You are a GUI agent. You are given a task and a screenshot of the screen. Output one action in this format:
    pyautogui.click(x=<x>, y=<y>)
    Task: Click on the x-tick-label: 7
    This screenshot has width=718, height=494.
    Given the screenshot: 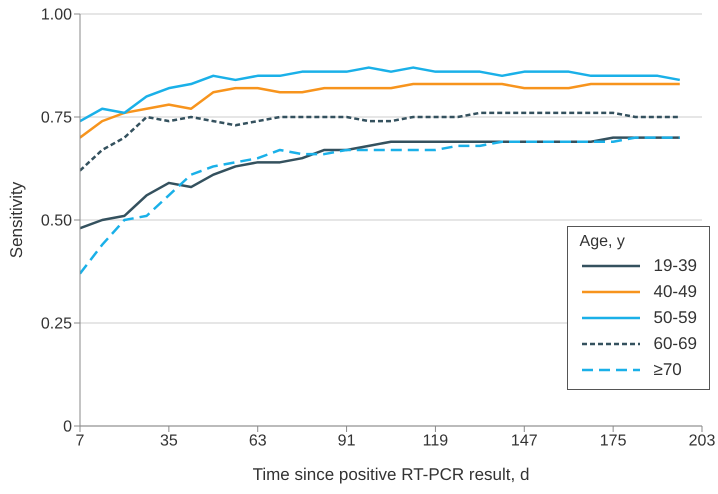 What is the action you would take?
    pyautogui.click(x=80, y=441)
    